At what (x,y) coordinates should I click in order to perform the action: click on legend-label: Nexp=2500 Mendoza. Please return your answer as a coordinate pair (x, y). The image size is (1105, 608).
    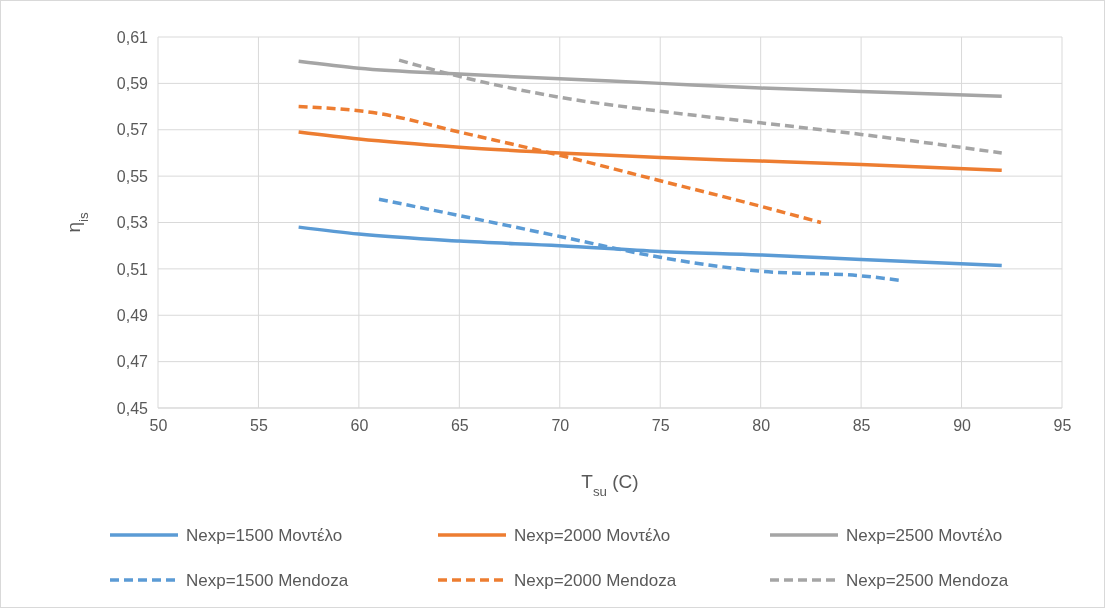
    Looking at the image, I should click on (927, 580).